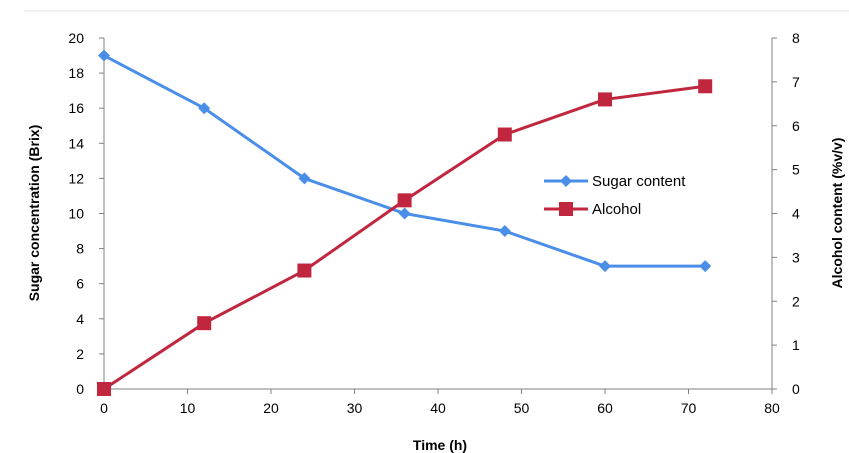  I want to click on y-tick-label: 14, so click(76, 143).